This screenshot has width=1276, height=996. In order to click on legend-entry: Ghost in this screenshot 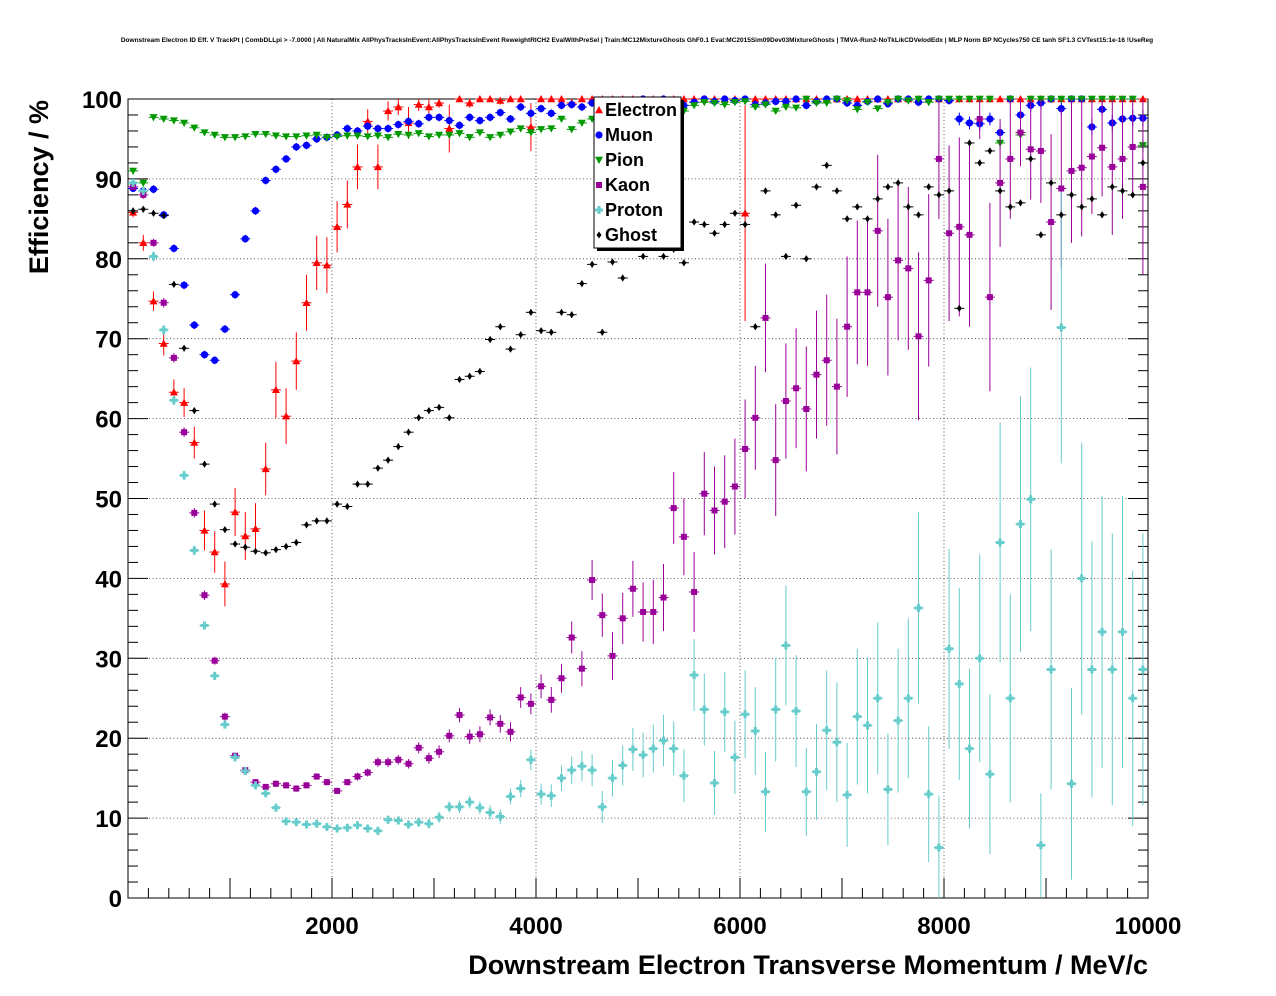, I will do `click(626, 235)`.